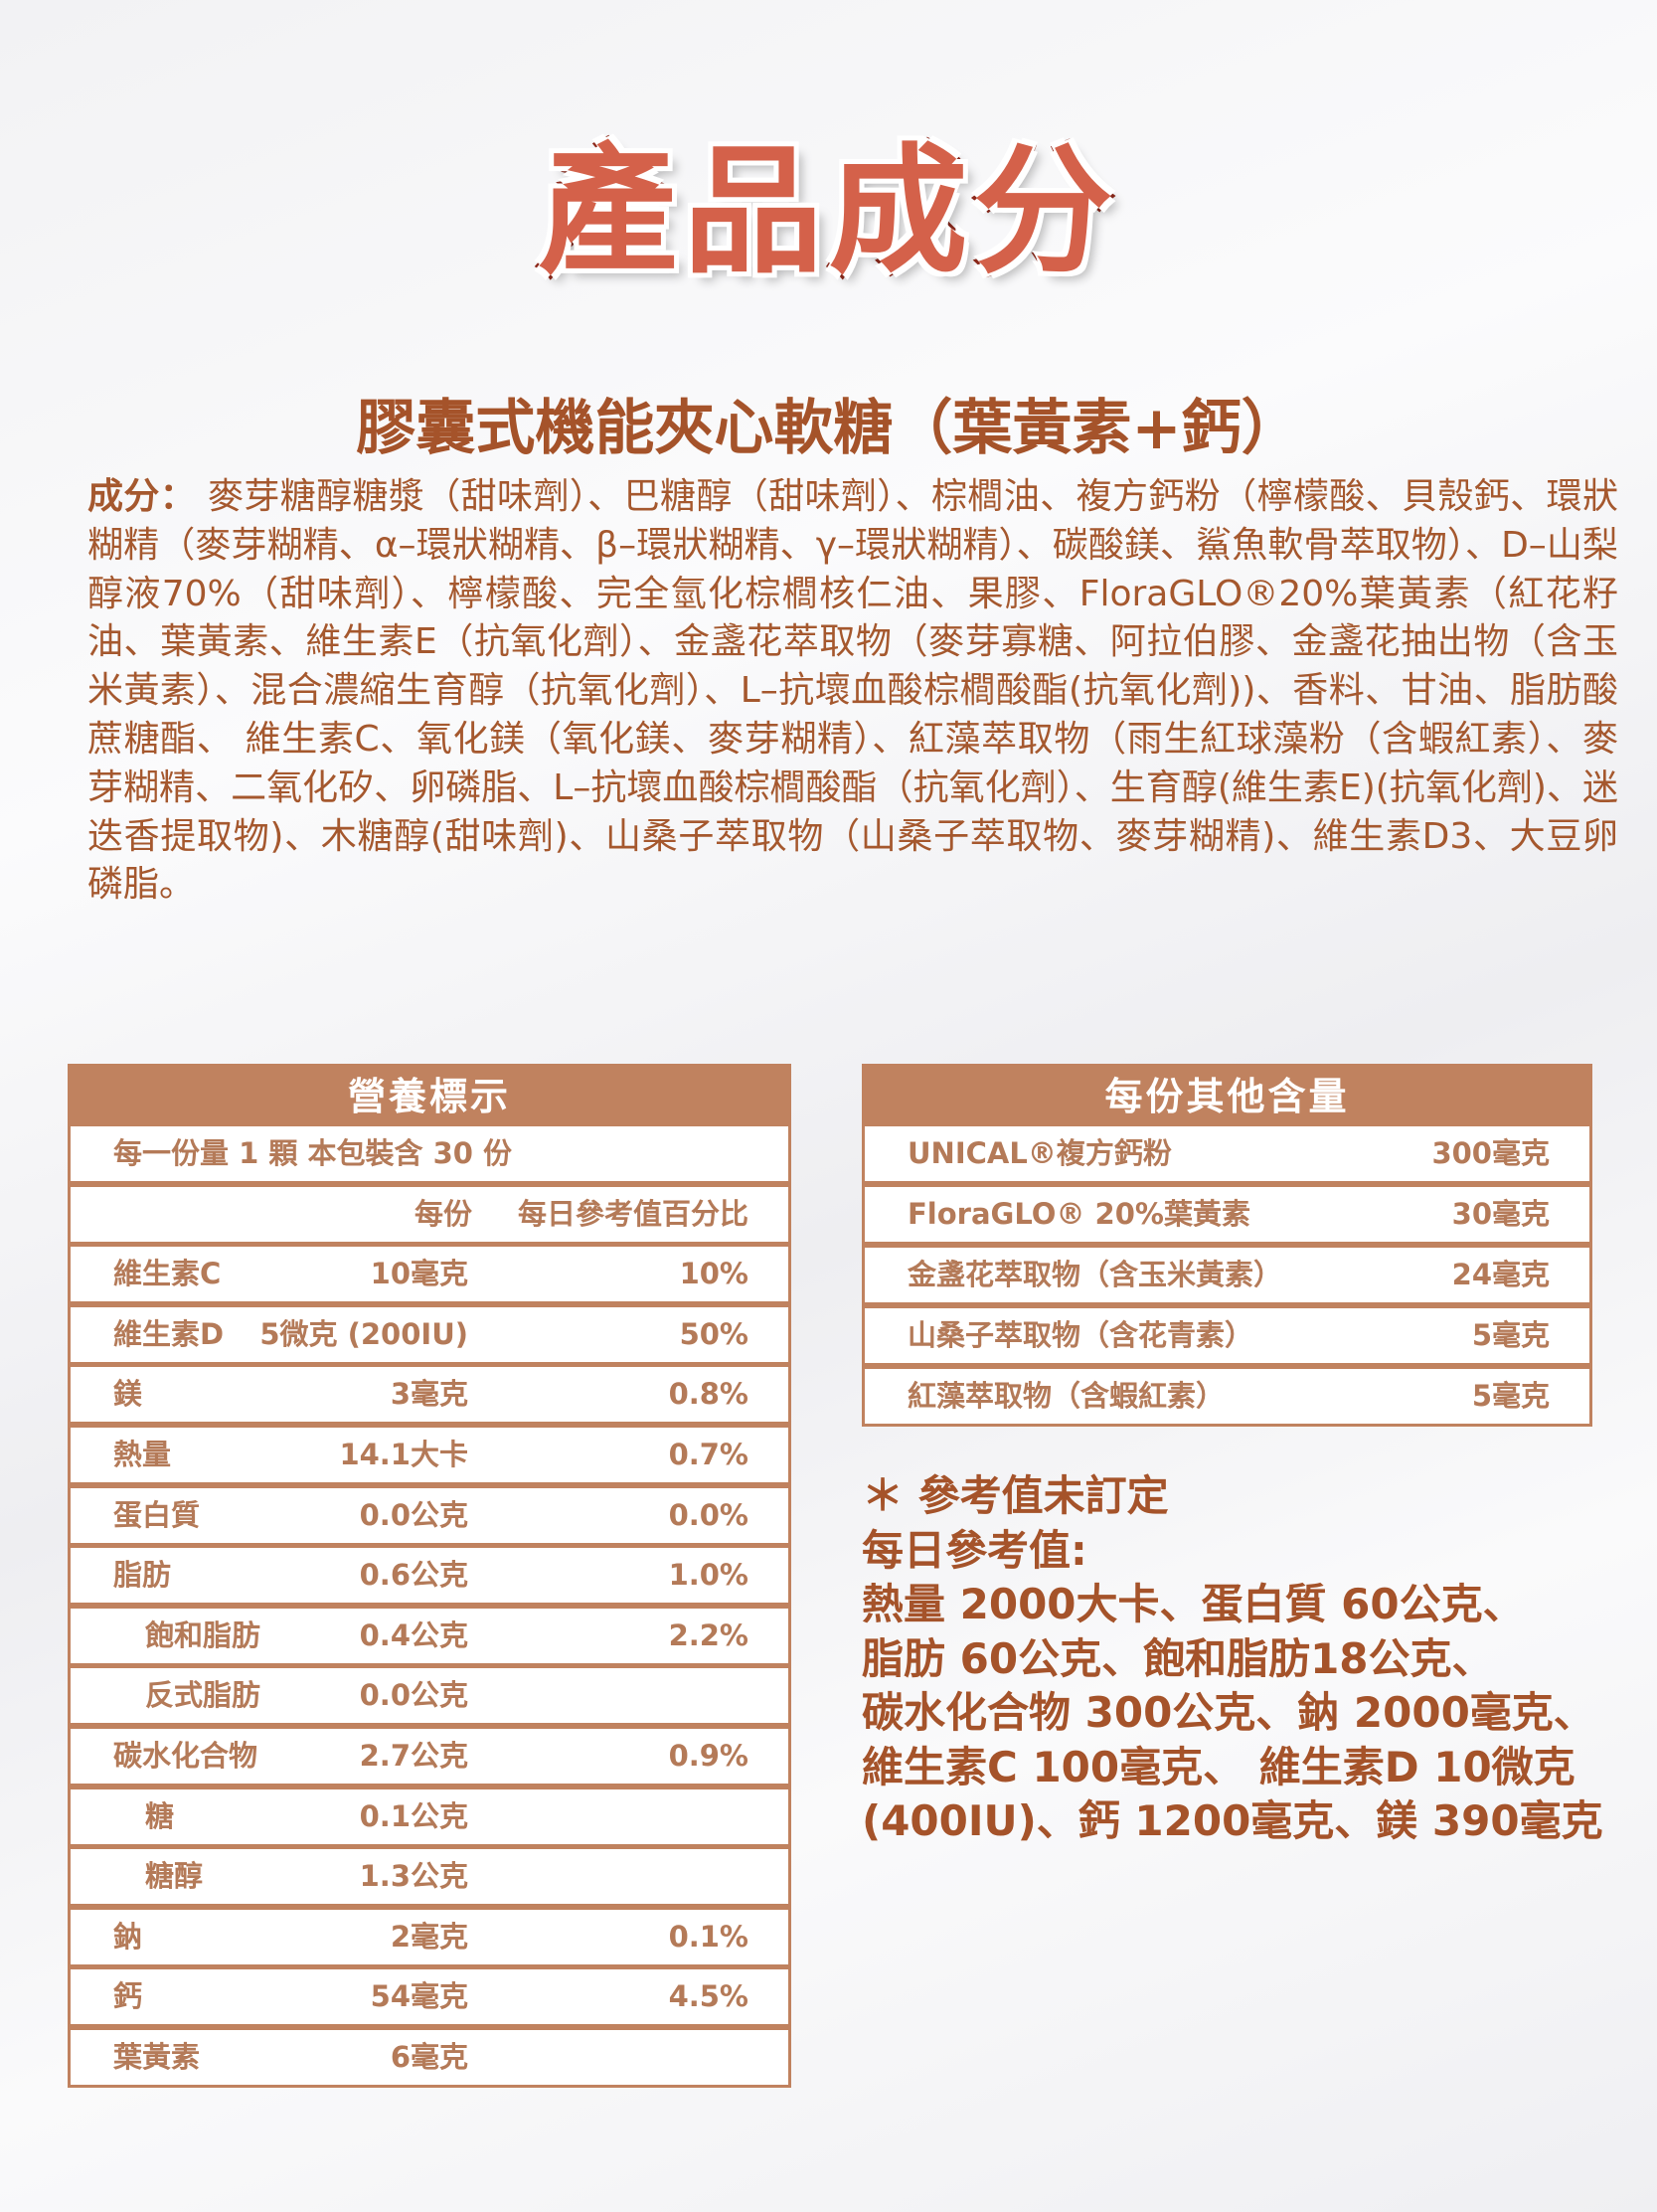 This screenshot has height=2212, width=1657. Describe the element at coordinates (714, 1334) in the screenshot. I see `nutrient-daily-value: 50%` at that location.